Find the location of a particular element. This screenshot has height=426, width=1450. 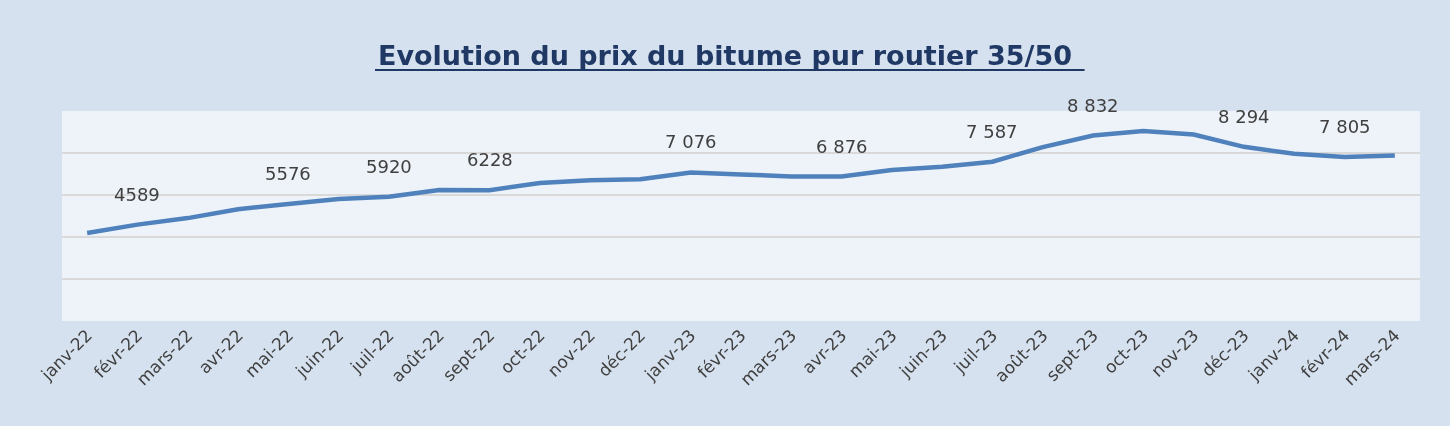

data-label: 8 294 is located at coordinates (1244, 116).